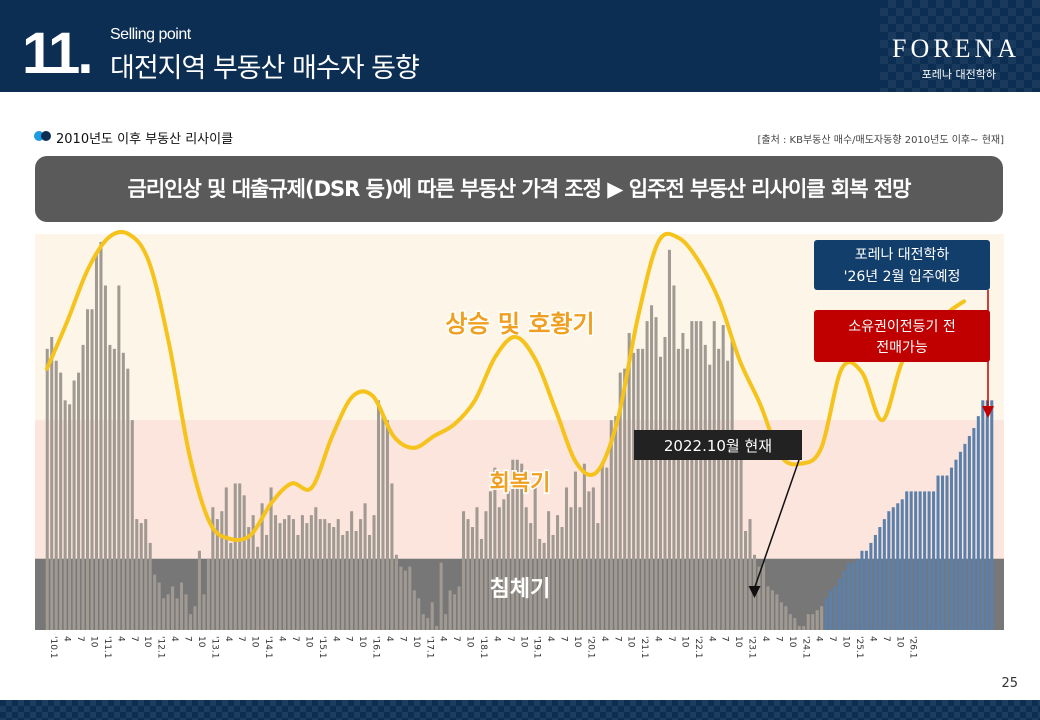 The width and height of the screenshot is (1040, 720). Describe the element at coordinates (483, 647) in the screenshot. I see `x-tick-label: '18.1` at that location.